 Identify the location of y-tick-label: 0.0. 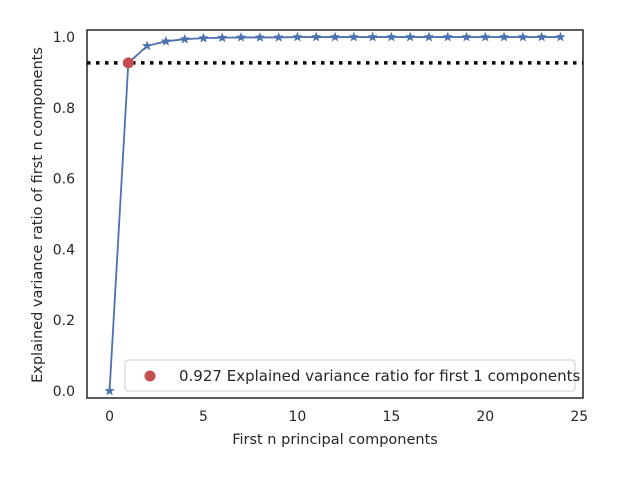
(64, 392).